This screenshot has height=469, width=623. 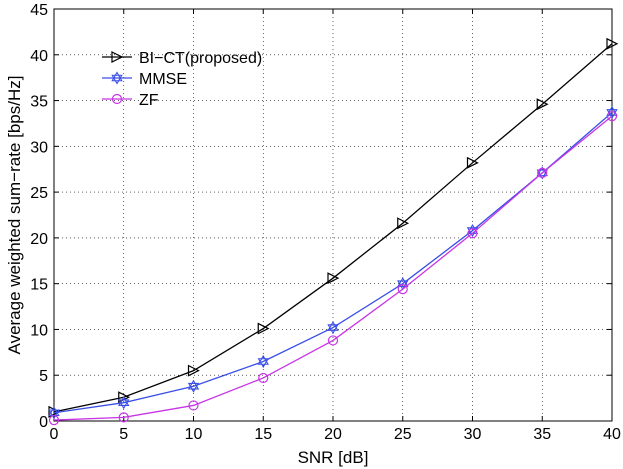 What do you see at coordinates (54, 434) in the screenshot?
I see `x-tick-label: 0` at bounding box center [54, 434].